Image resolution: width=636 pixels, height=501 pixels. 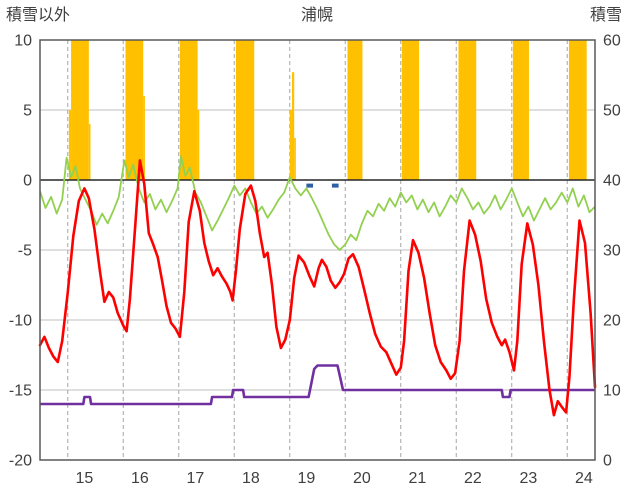 I want to click on y-right-tick-label: 10, so click(x=612, y=391).